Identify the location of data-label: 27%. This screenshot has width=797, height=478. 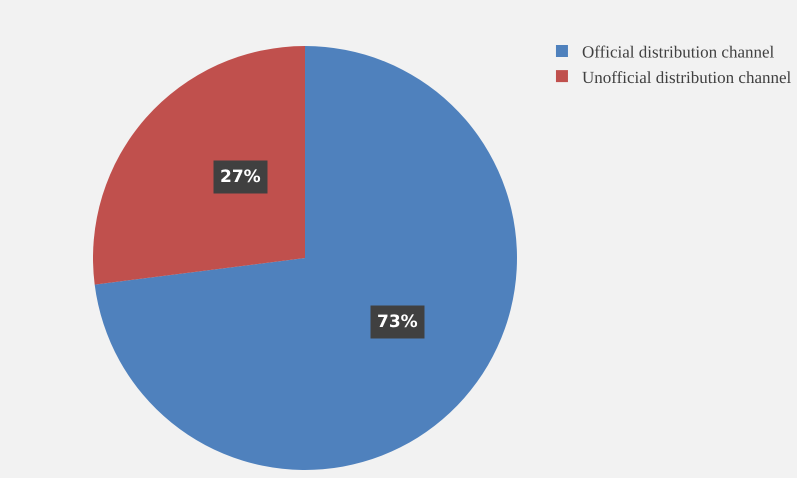
(240, 177).